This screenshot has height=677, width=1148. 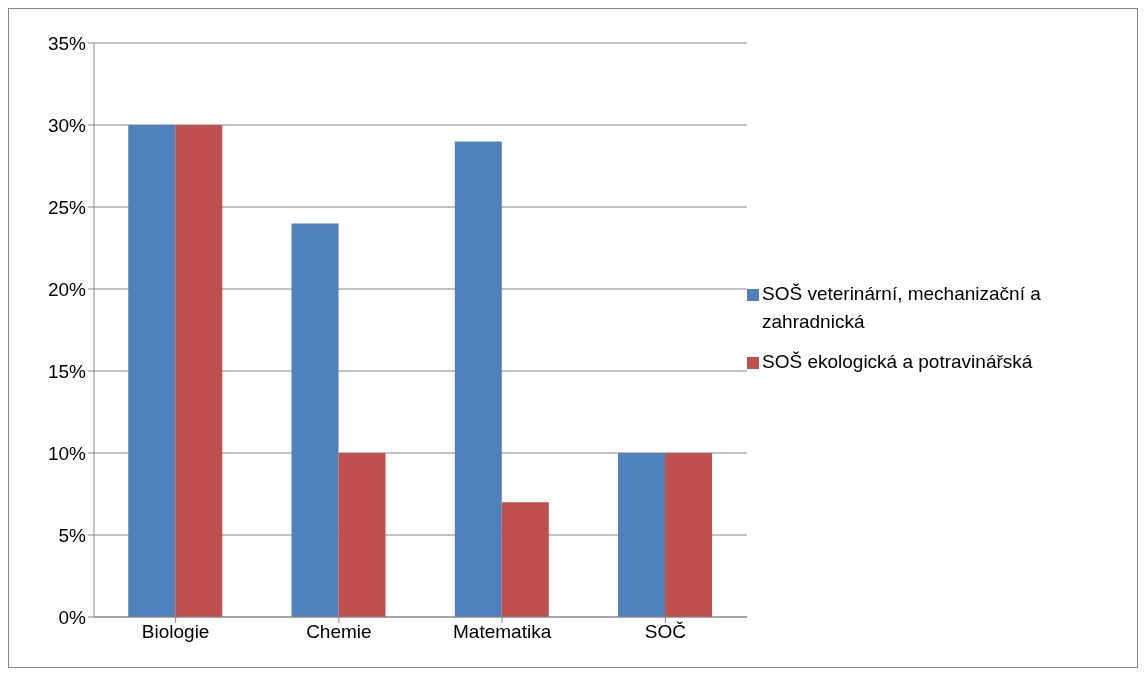 What do you see at coordinates (67, 207) in the screenshot?
I see `y-tick-label: 25%` at bounding box center [67, 207].